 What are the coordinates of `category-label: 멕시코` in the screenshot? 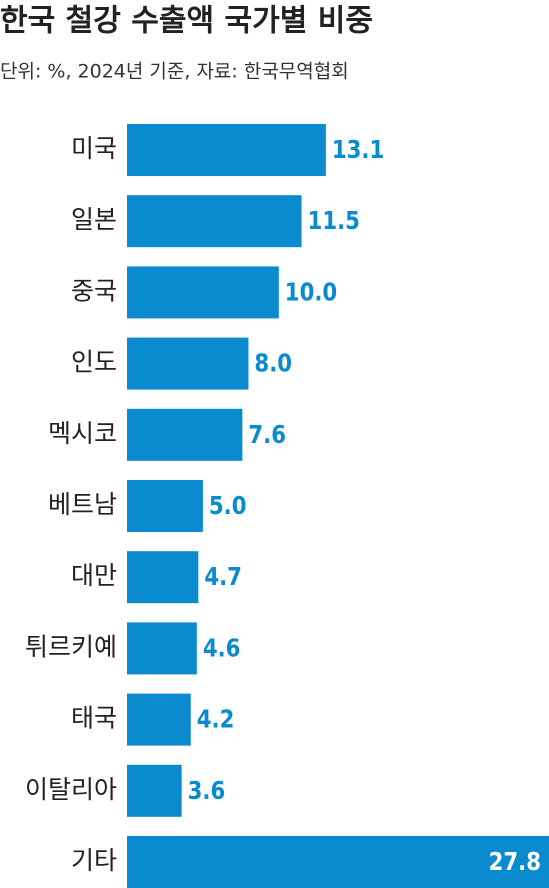 It's located at (82, 433).